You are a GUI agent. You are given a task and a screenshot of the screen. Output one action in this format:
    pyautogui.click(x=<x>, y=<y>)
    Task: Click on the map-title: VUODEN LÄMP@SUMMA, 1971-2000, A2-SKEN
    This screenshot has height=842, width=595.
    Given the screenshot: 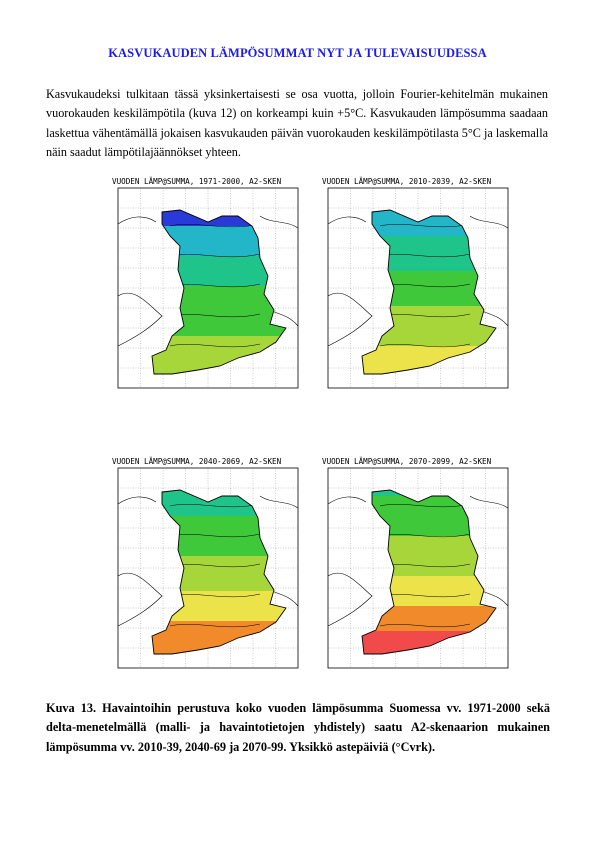 What is the action you would take?
    pyautogui.click(x=197, y=181)
    